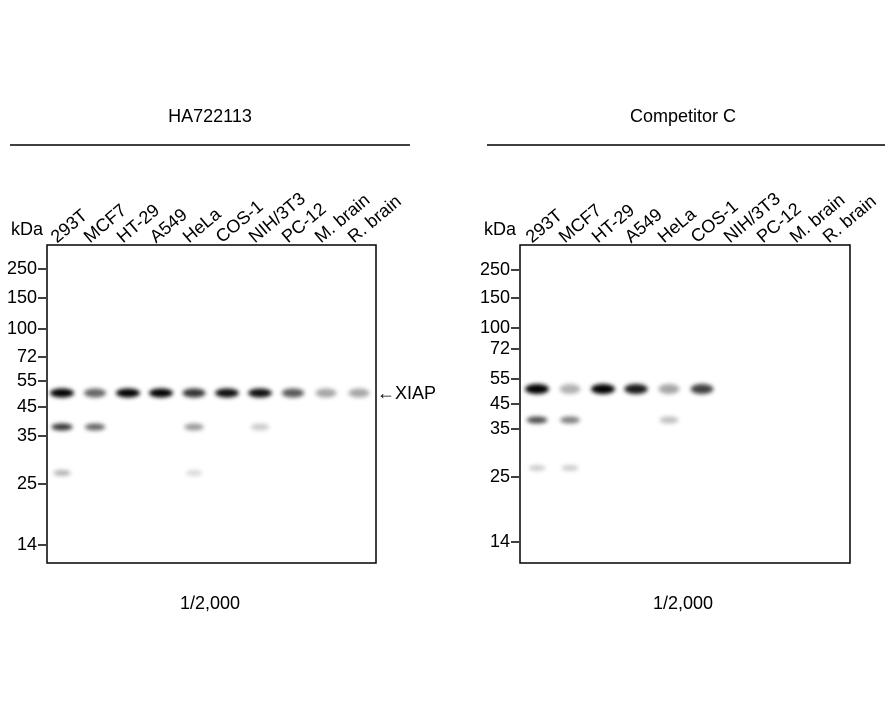 This screenshot has height=711, width=888. I want to click on panel-title: Competitor C, so click(683, 116).